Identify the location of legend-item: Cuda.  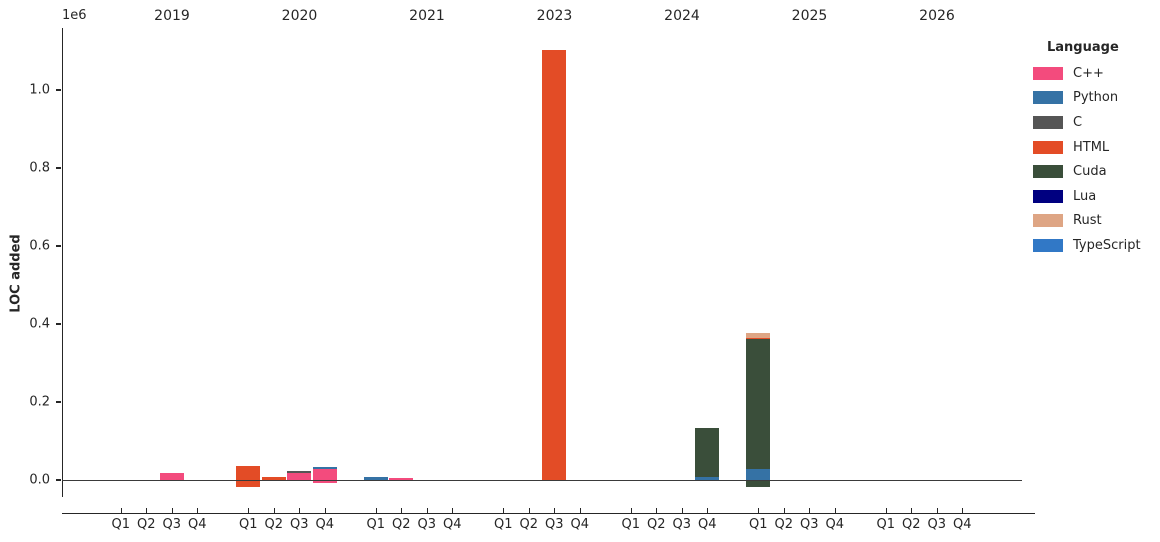
(1096, 171).